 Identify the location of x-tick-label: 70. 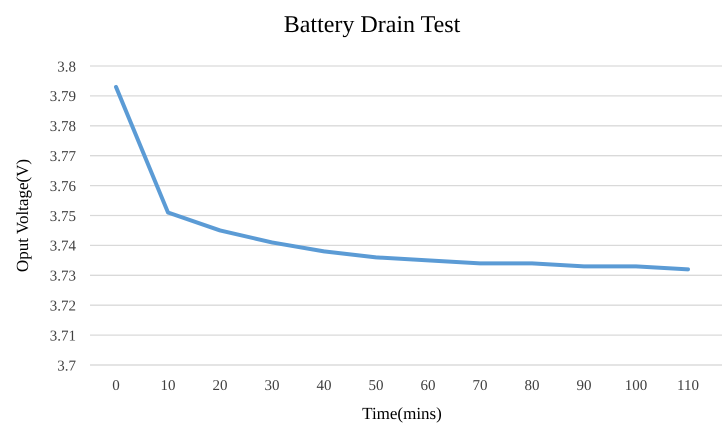
(480, 386).